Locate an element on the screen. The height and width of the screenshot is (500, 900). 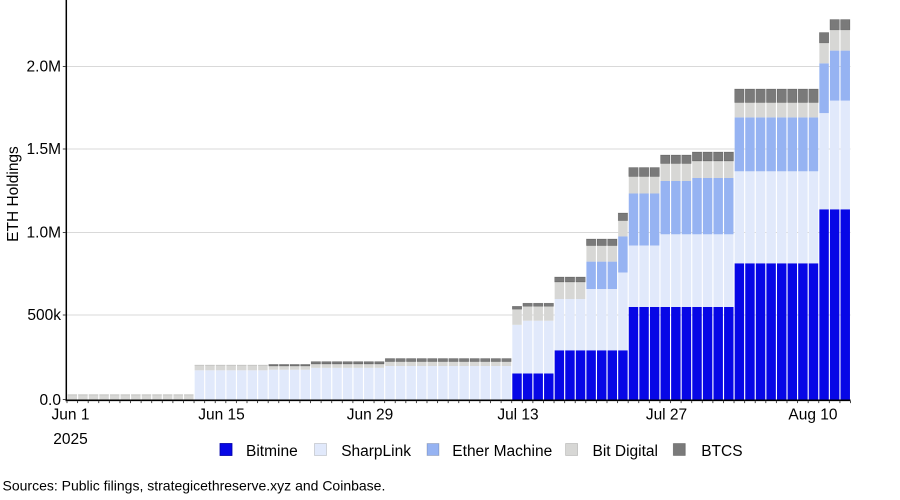
svg-text: Bitmine is located at coordinates (272, 451).